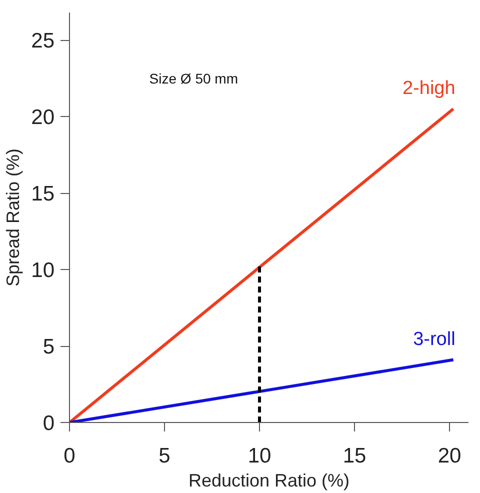  Describe the element at coordinates (42, 270) in the screenshot. I see `y-tick-label: 10` at that location.